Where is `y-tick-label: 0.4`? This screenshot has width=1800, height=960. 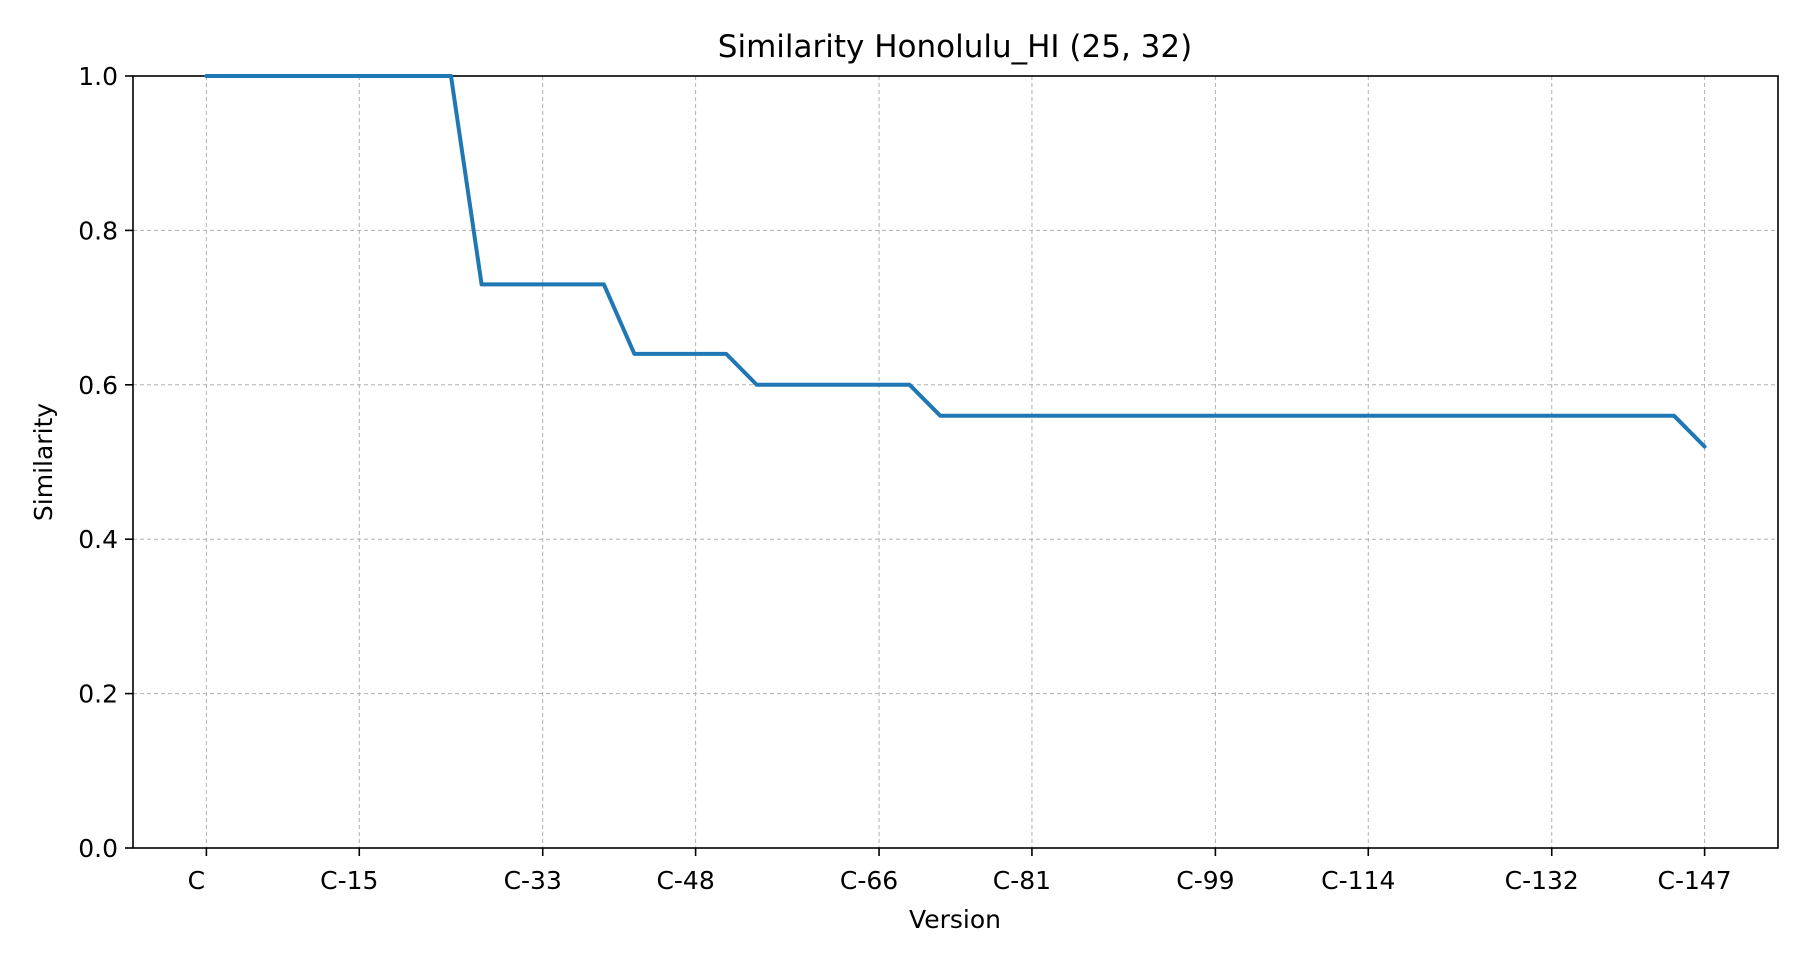
y-tick-label: 0.4 is located at coordinates (98, 539).